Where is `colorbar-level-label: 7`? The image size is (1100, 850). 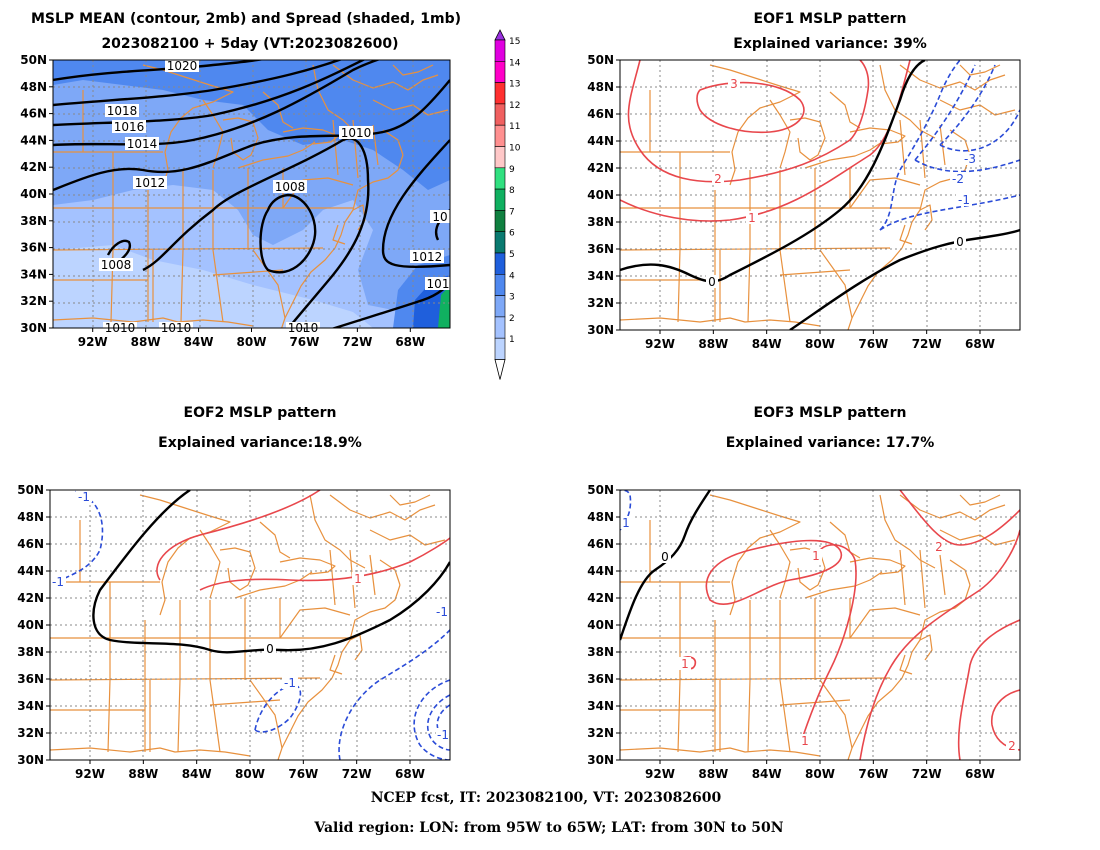
colorbar-level-label: 7 is located at coordinates (512, 212).